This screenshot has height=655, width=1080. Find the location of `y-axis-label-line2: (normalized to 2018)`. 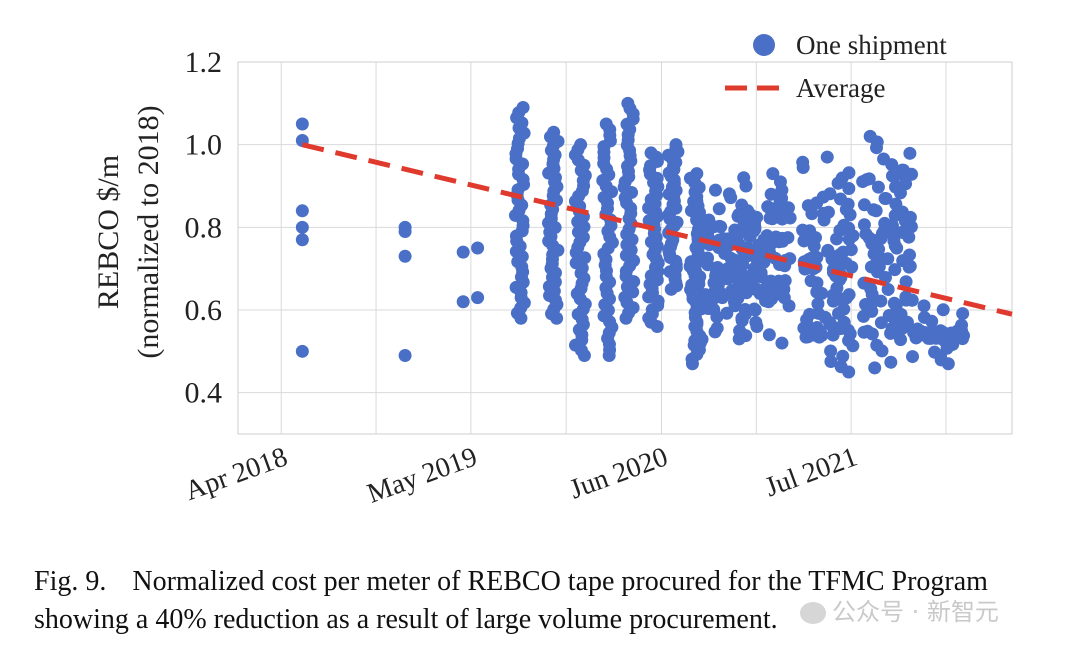

y-axis-label-line2: (normalized to 2018) is located at coordinates (148, 231).